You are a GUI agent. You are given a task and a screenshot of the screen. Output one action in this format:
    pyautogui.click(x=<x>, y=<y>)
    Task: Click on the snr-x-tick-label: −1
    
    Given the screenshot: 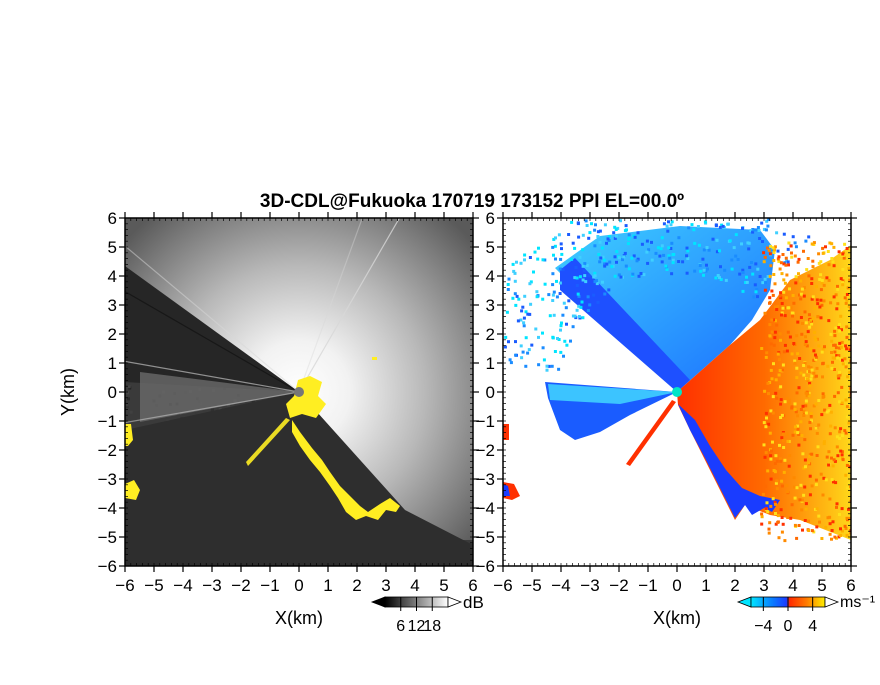 What is the action you would take?
    pyautogui.click(x=269, y=585)
    